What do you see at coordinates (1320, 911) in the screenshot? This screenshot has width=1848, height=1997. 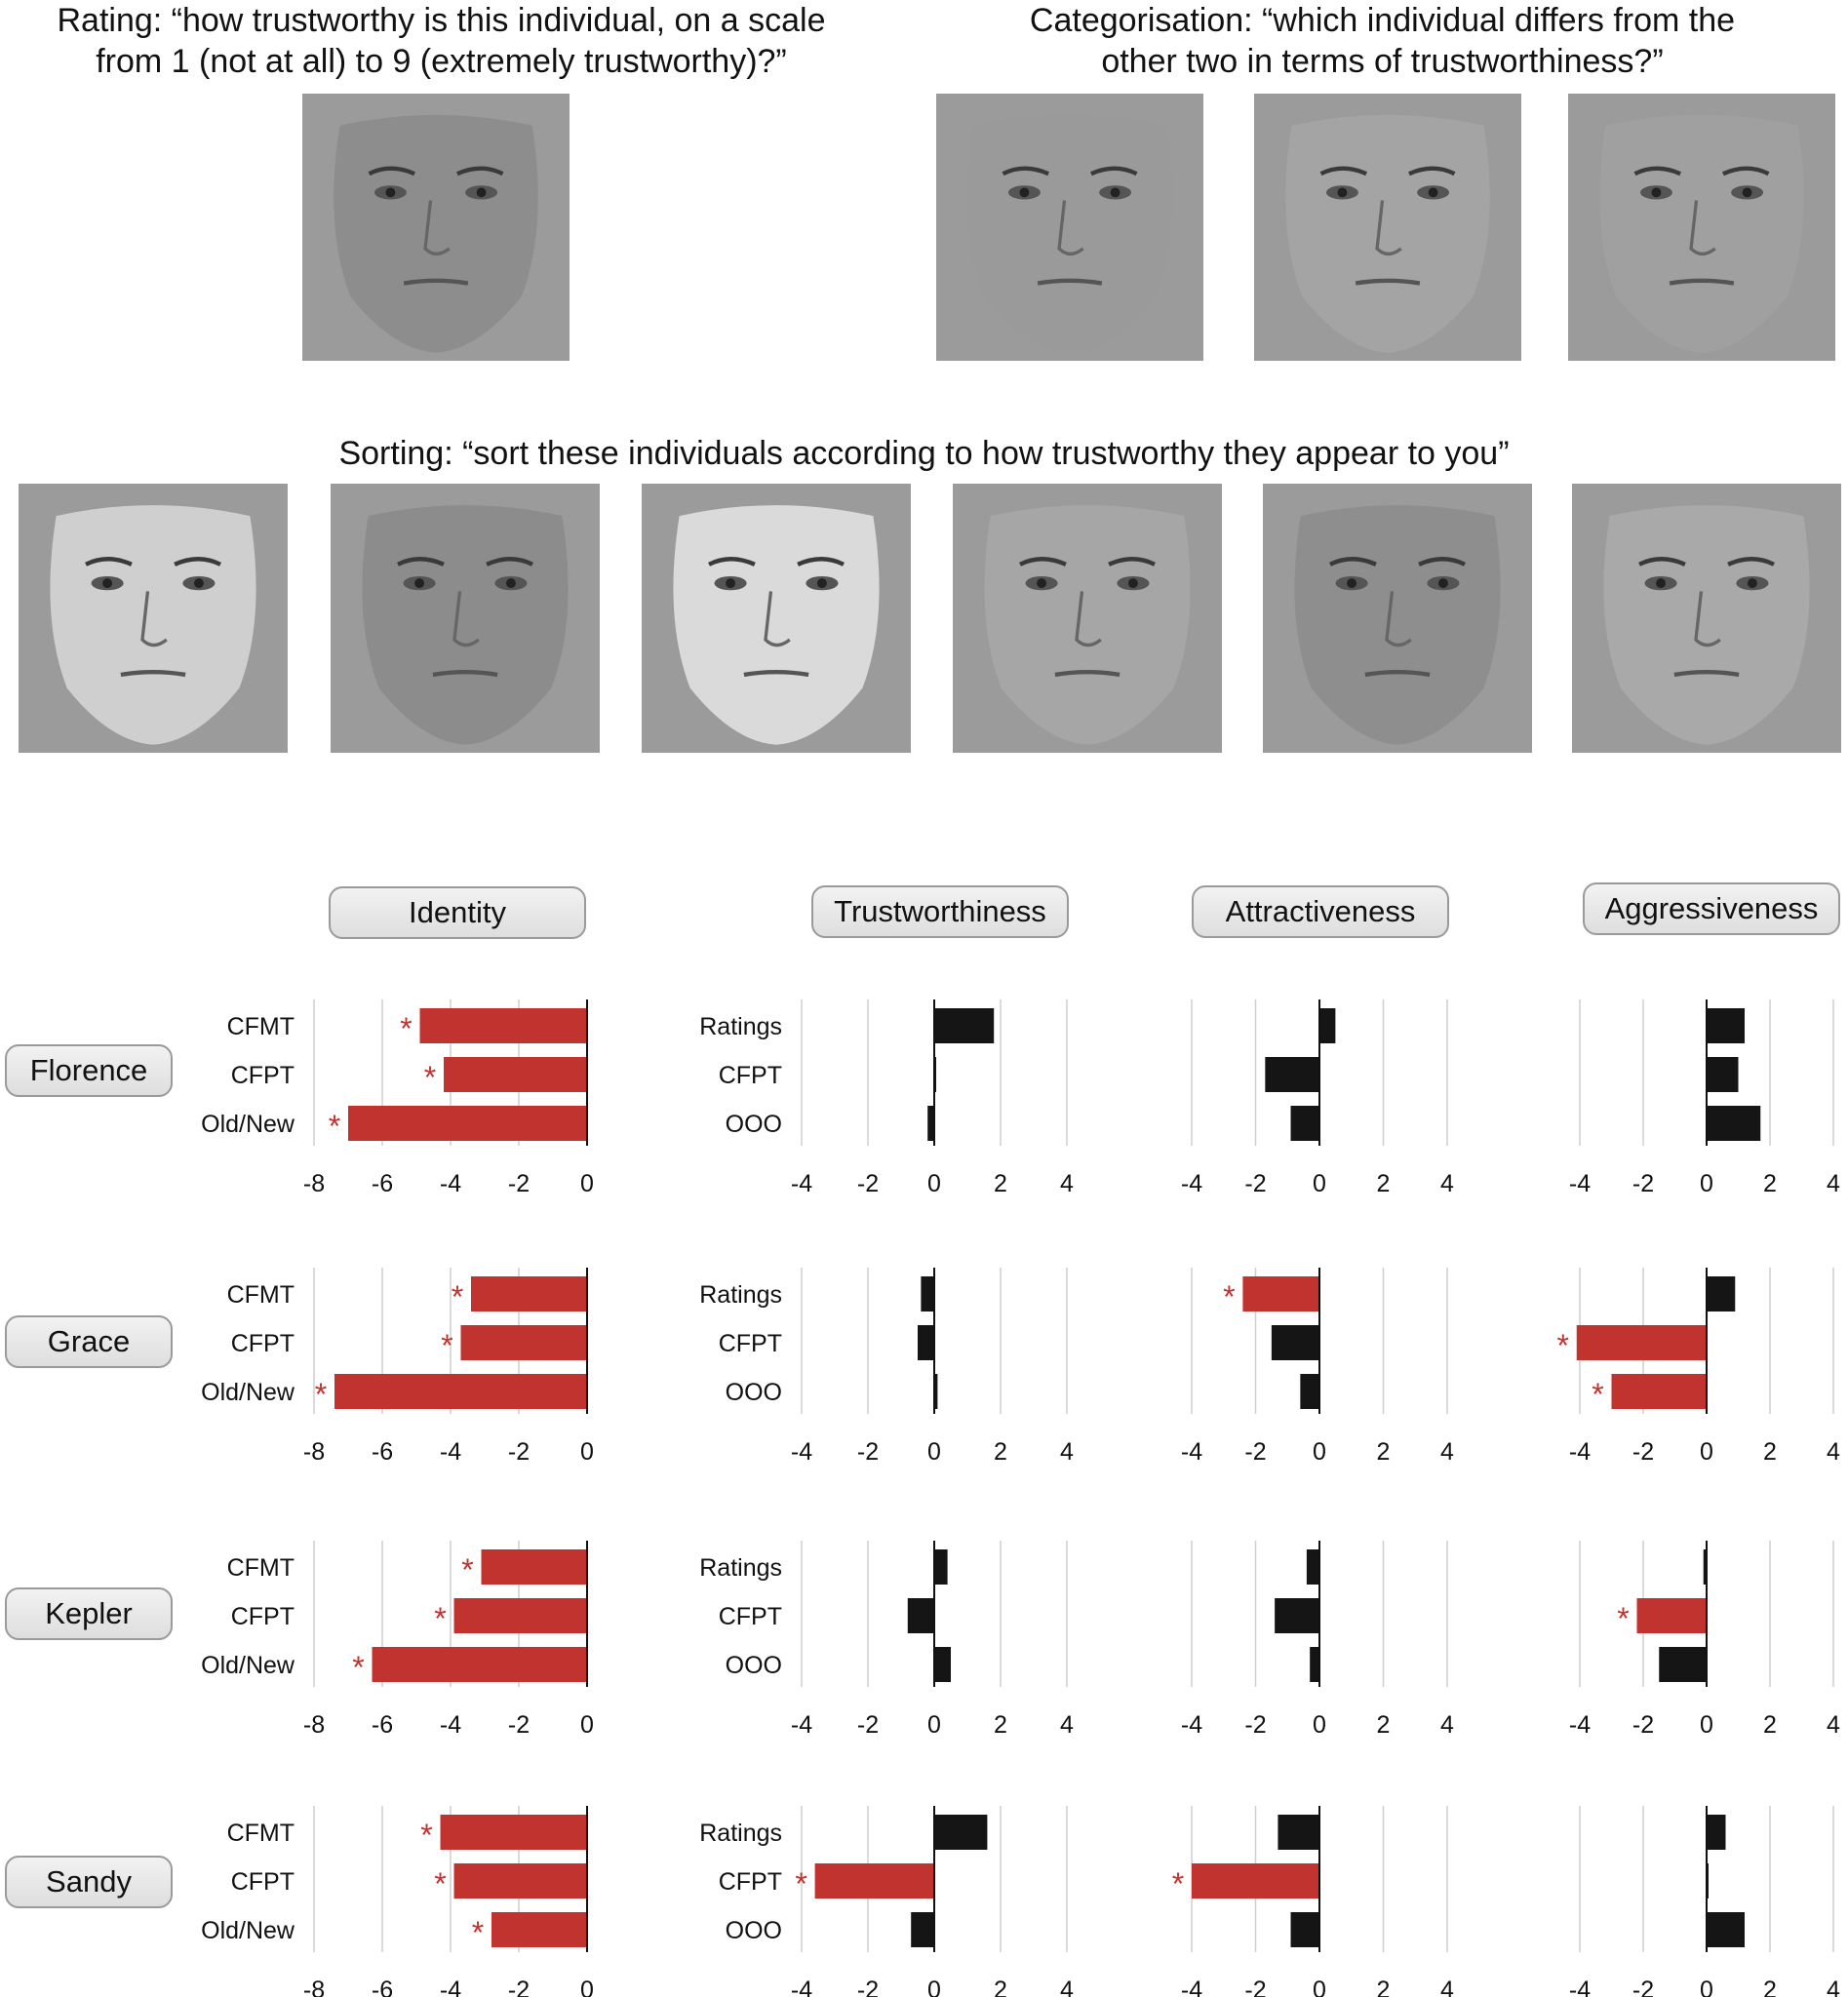 I see `column-header-attractiveness: Attractiveness` at bounding box center [1320, 911].